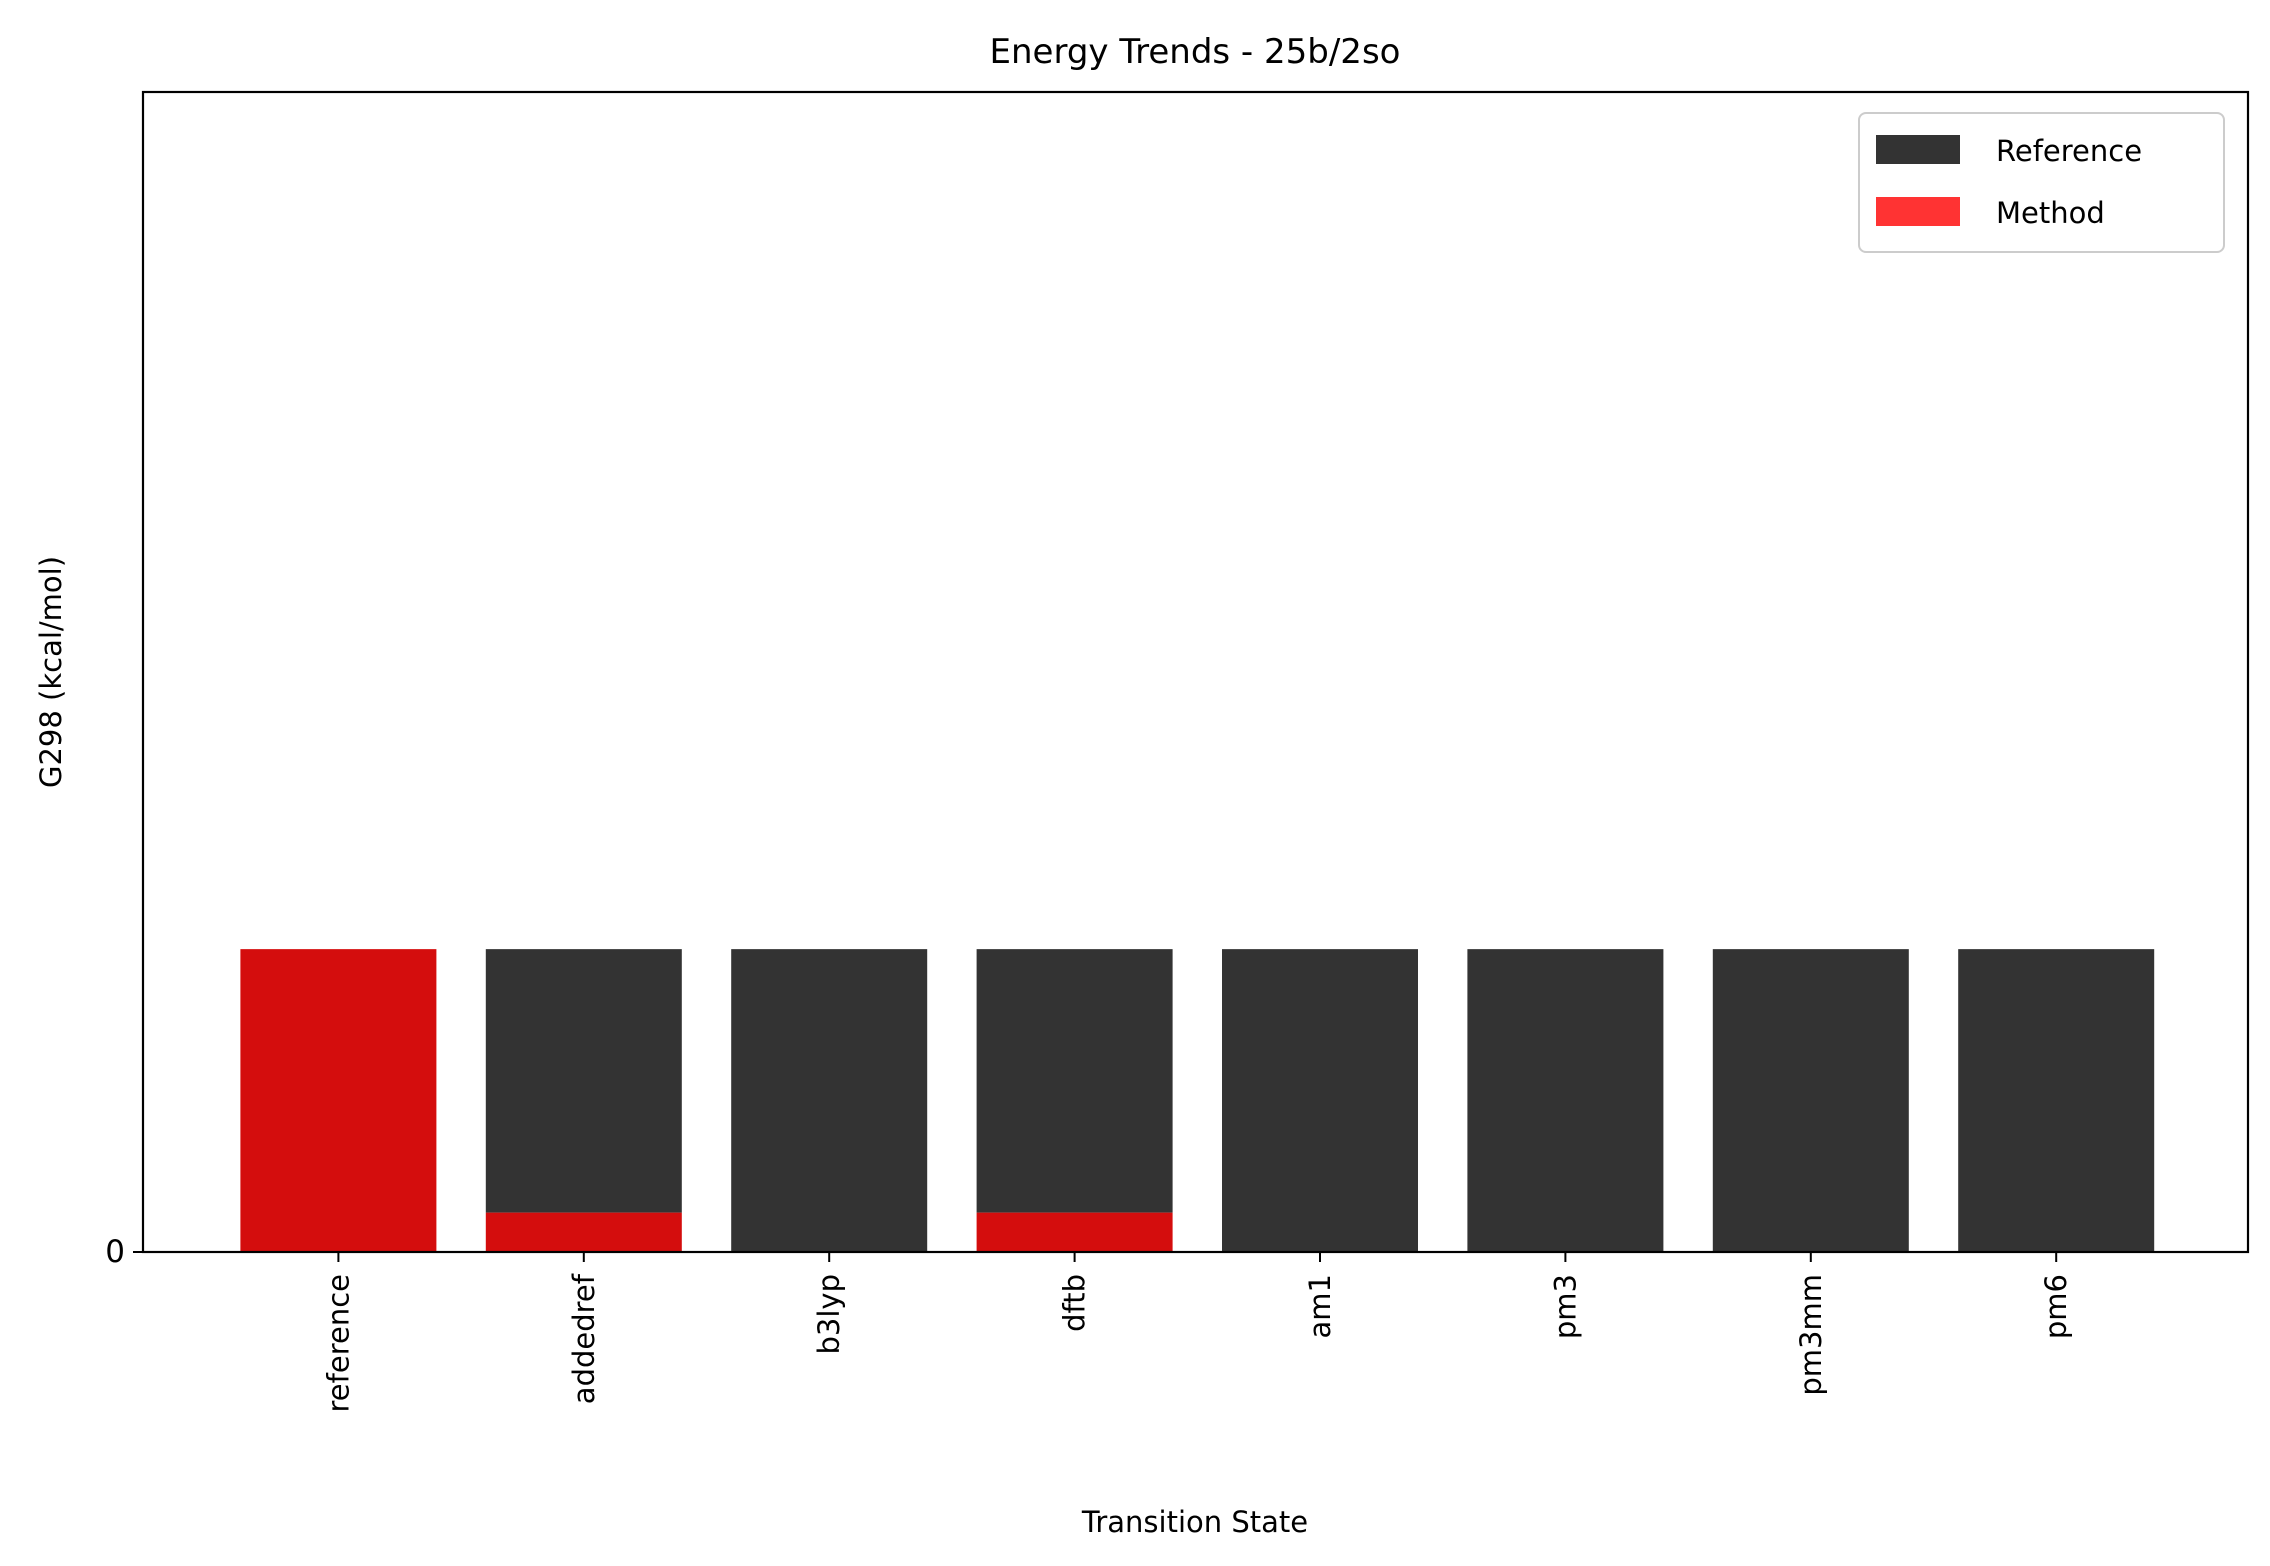  I want to click on reference-bar-pm3mm, so click(1810, 1100).